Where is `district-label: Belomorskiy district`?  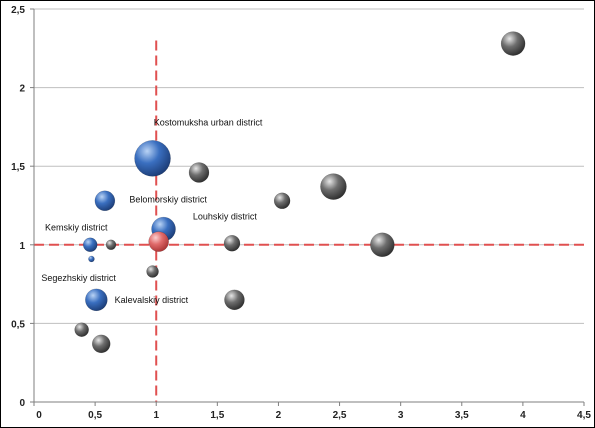
district-label: Belomorskiy district is located at coordinates (168, 199).